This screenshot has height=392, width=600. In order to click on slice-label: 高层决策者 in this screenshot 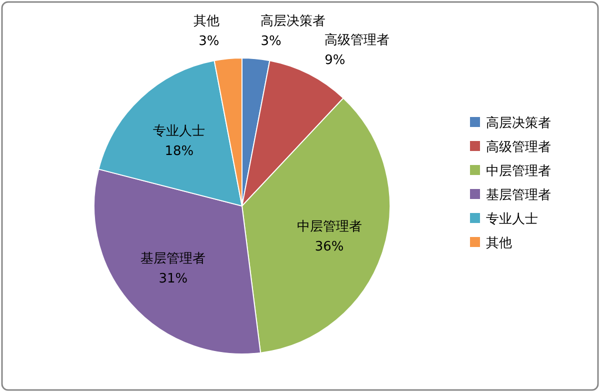, I will do `click(293, 21)`.